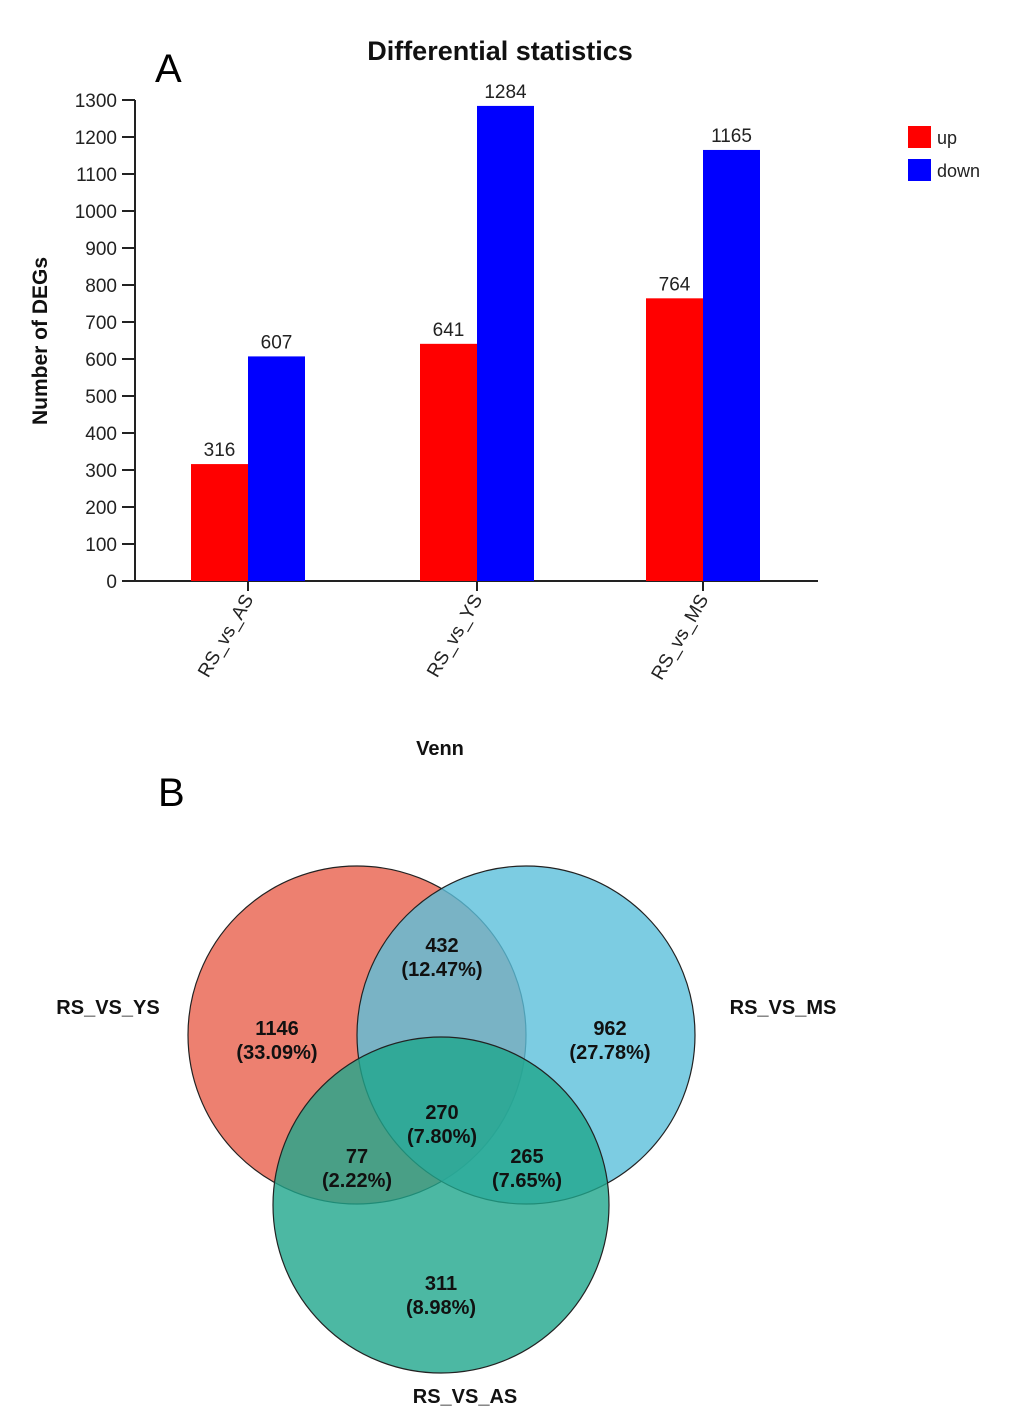 Image resolution: width=1016 pixels, height=1413 pixels. What do you see at coordinates (441, 1113) in the screenshot?
I see `venn-count-all: 270` at bounding box center [441, 1113].